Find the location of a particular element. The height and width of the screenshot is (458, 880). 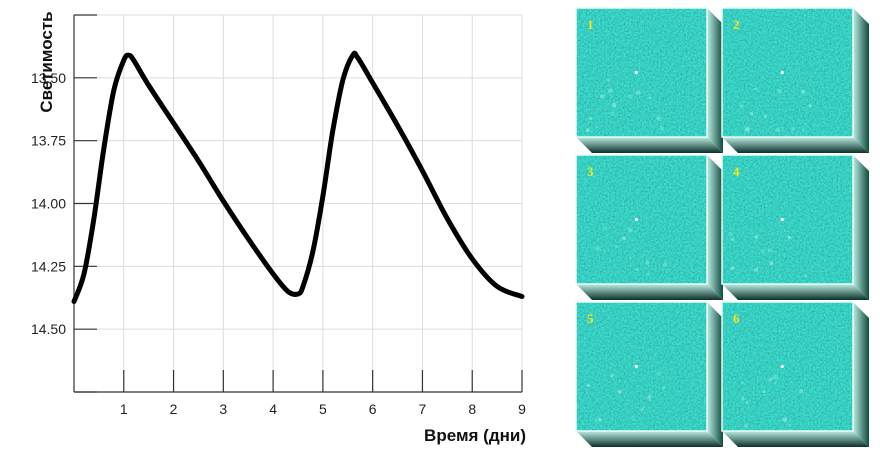

image-frame-6: 6 is located at coordinates (795, 374).